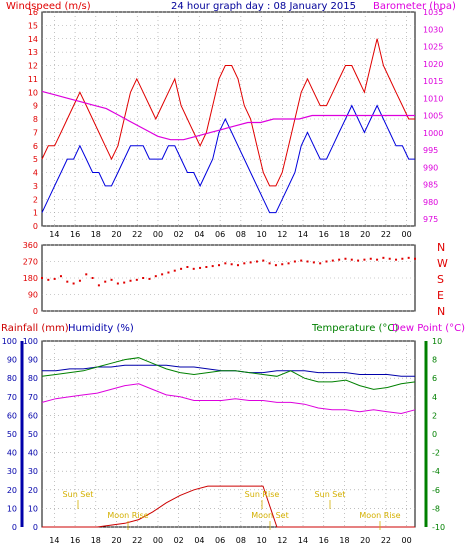 The image size is (468, 555). Describe the element at coordinates (433, 98) in the screenshot. I see `barometer-tick-label: 1010` at that location.